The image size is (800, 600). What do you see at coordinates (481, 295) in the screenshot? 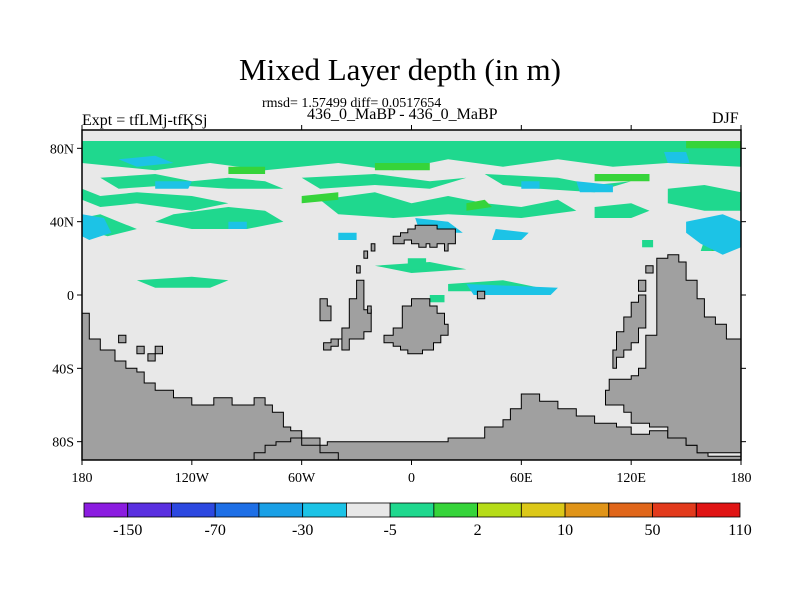
I see `land-tiny-land-f` at bounding box center [481, 295].